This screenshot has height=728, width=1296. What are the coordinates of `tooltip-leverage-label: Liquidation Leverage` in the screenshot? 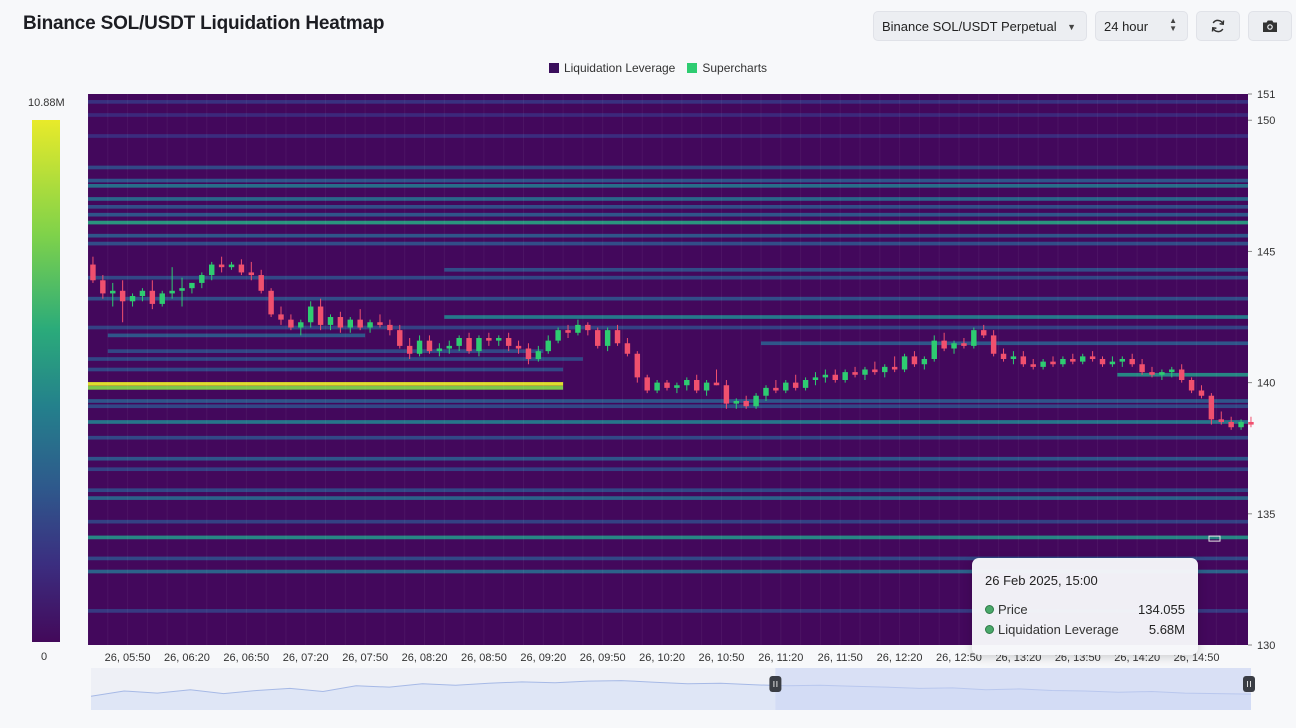 It's located at (1058, 629).